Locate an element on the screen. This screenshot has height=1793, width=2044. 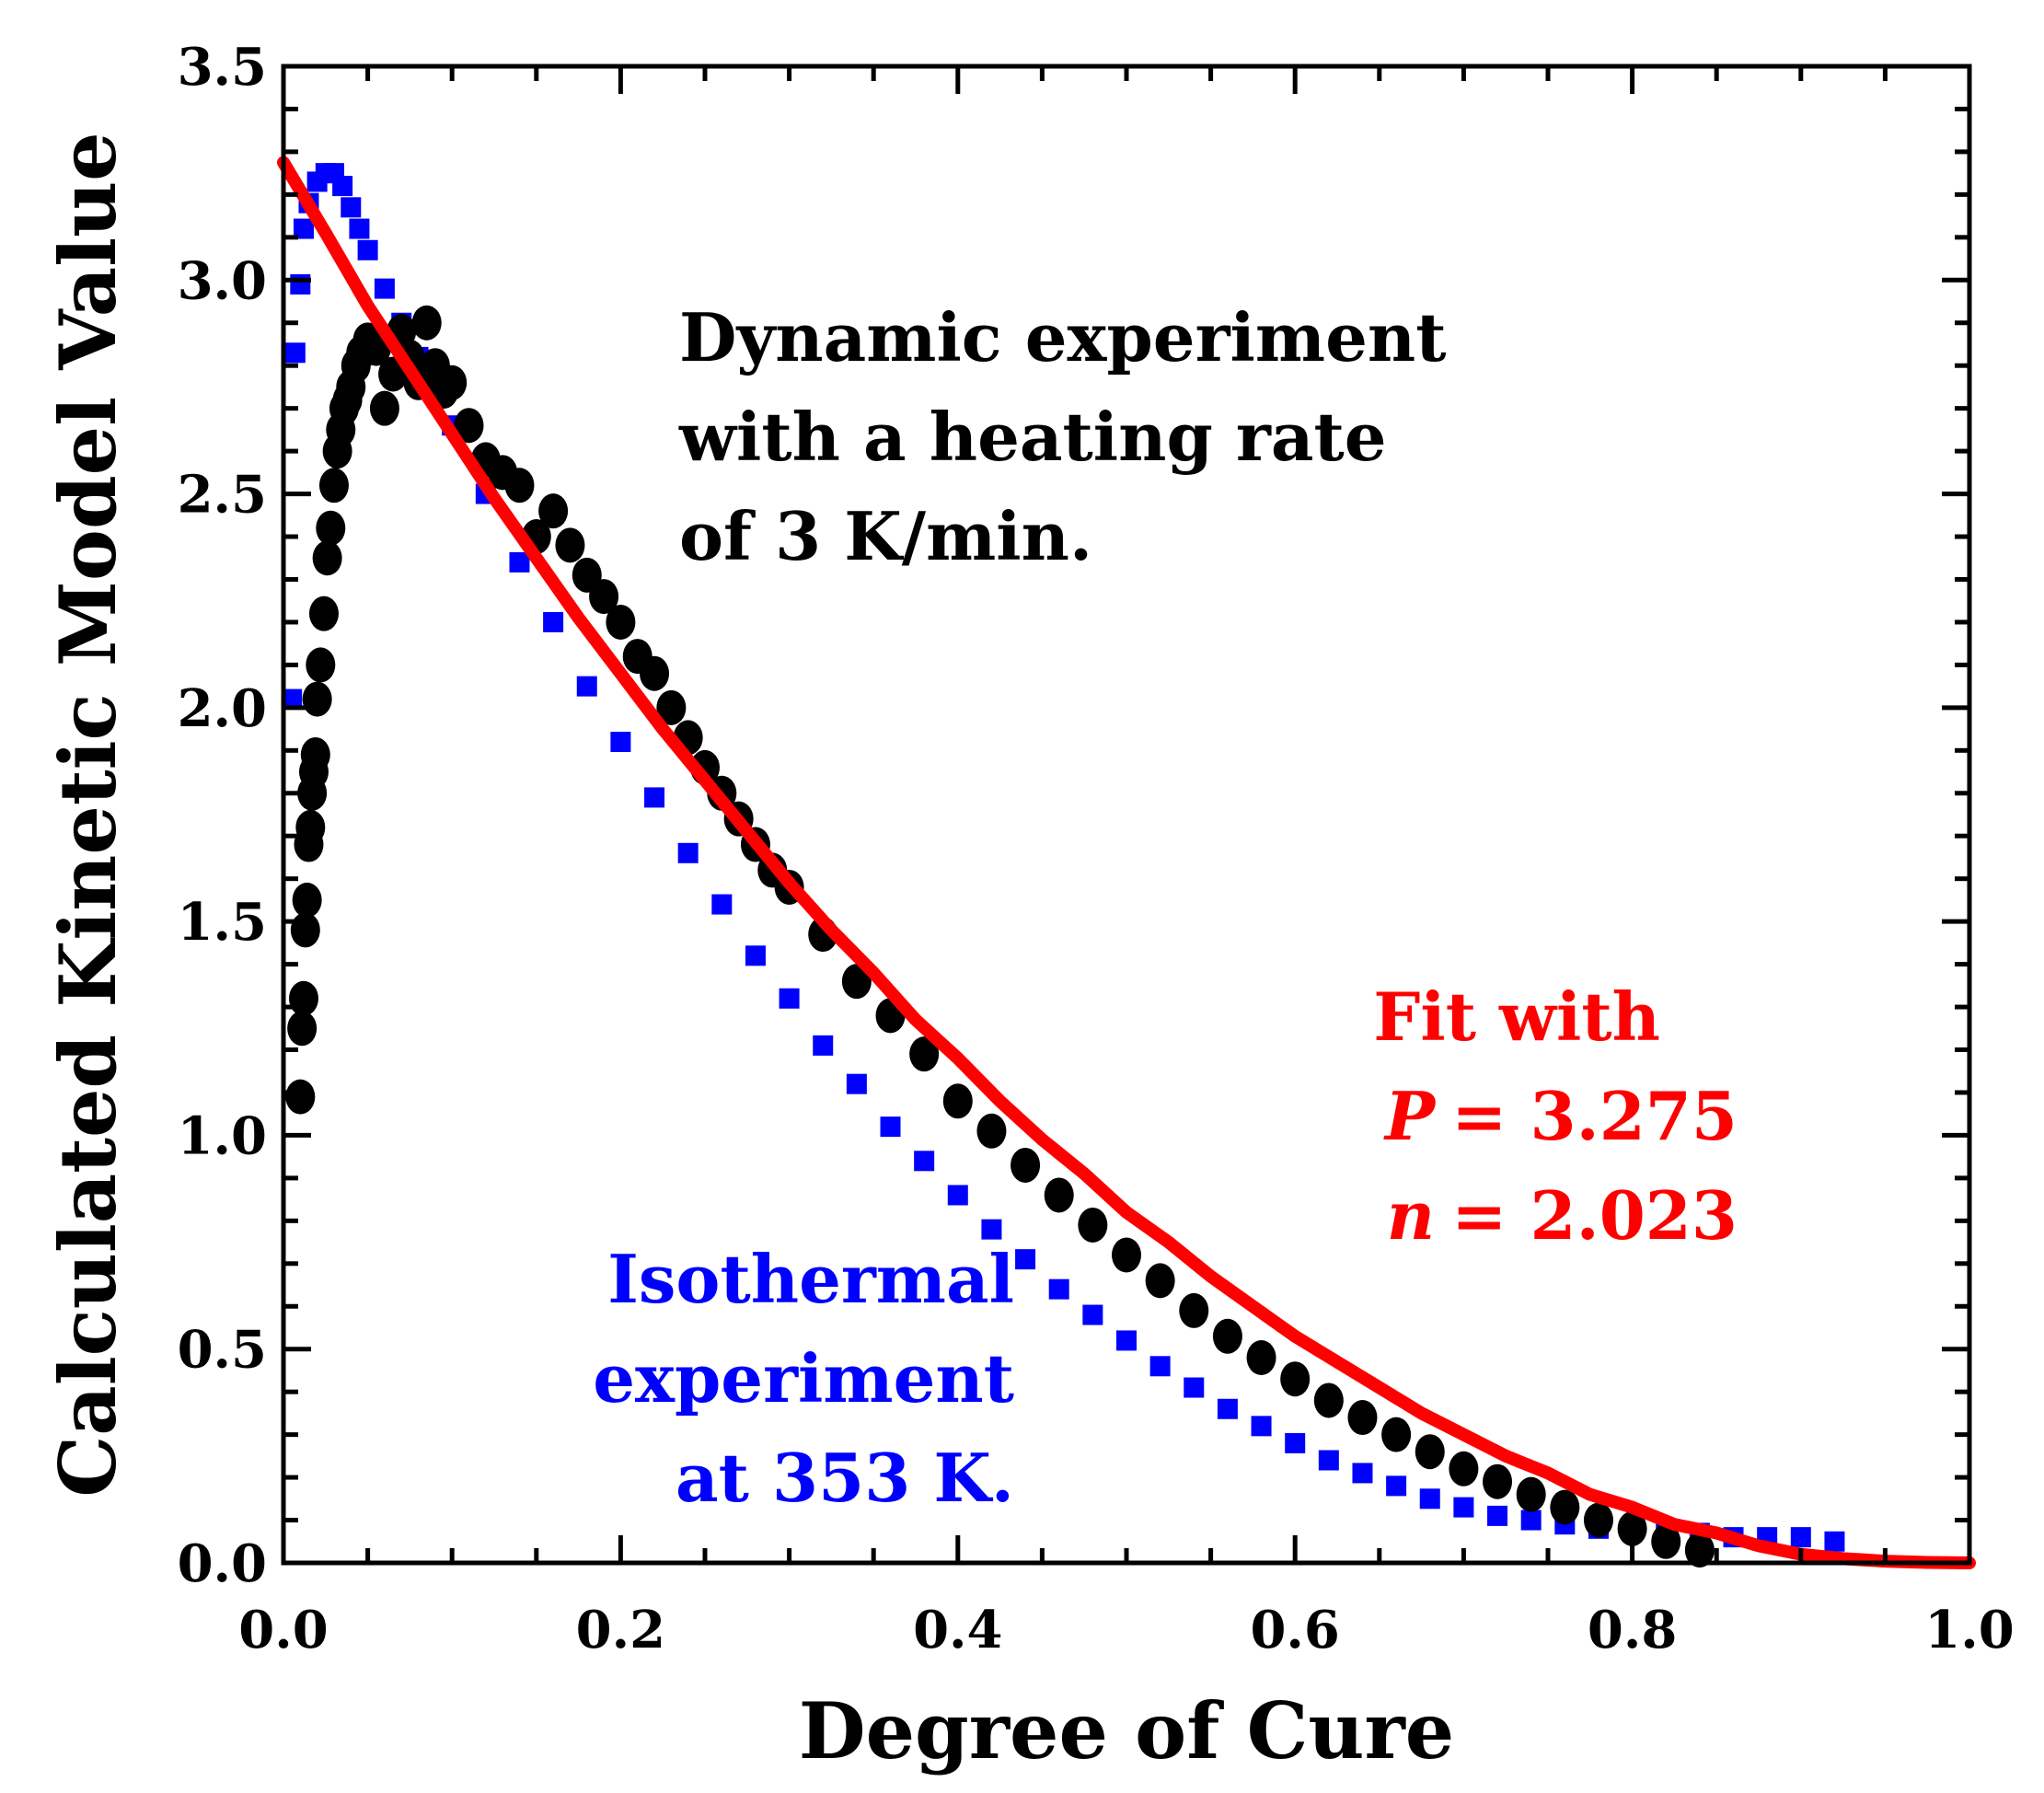
x-tick-label: 1.0 is located at coordinates (1969, 1630).